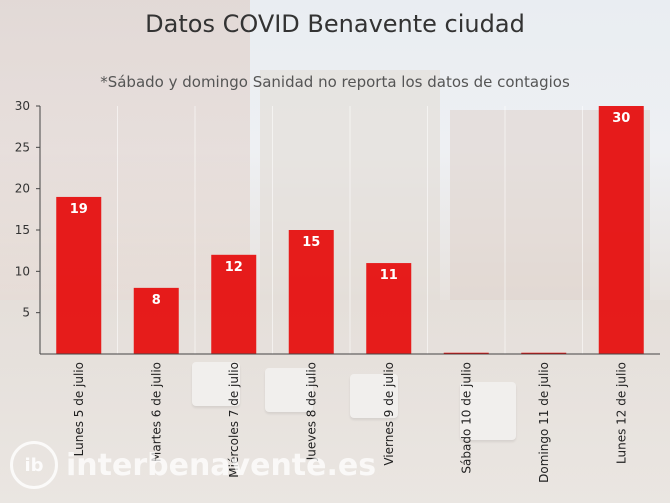  Describe the element at coordinates (389, 414) in the screenshot. I see `x-tick-label: Viernes 9 de julio` at that location.